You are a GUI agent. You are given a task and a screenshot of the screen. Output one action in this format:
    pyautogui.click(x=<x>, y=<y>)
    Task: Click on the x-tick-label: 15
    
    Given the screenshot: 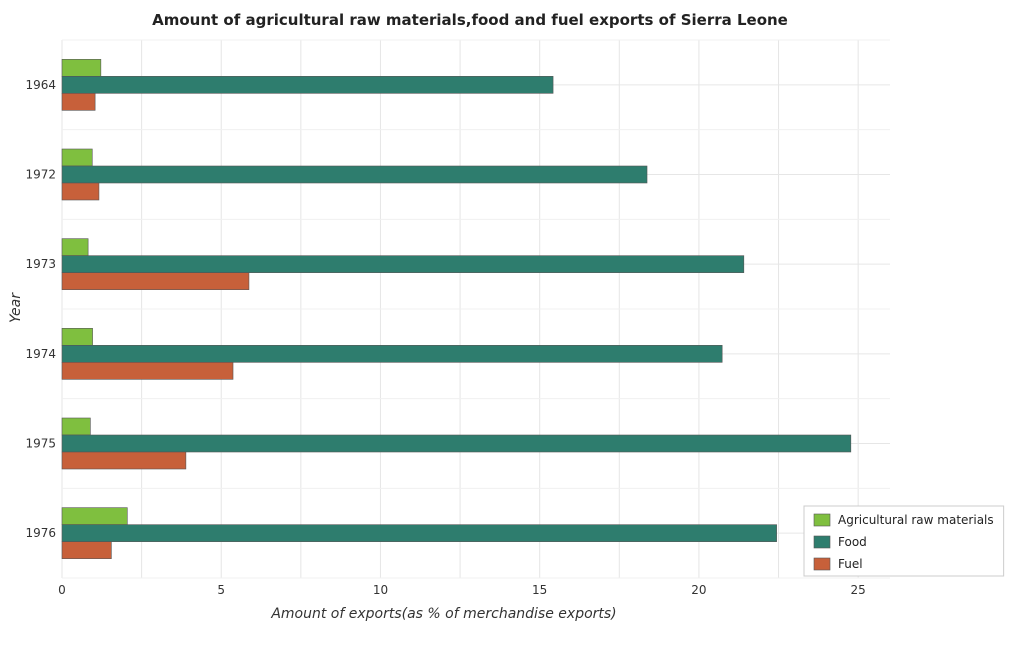 What is the action you would take?
    pyautogui.click(x=539, y=590)
    